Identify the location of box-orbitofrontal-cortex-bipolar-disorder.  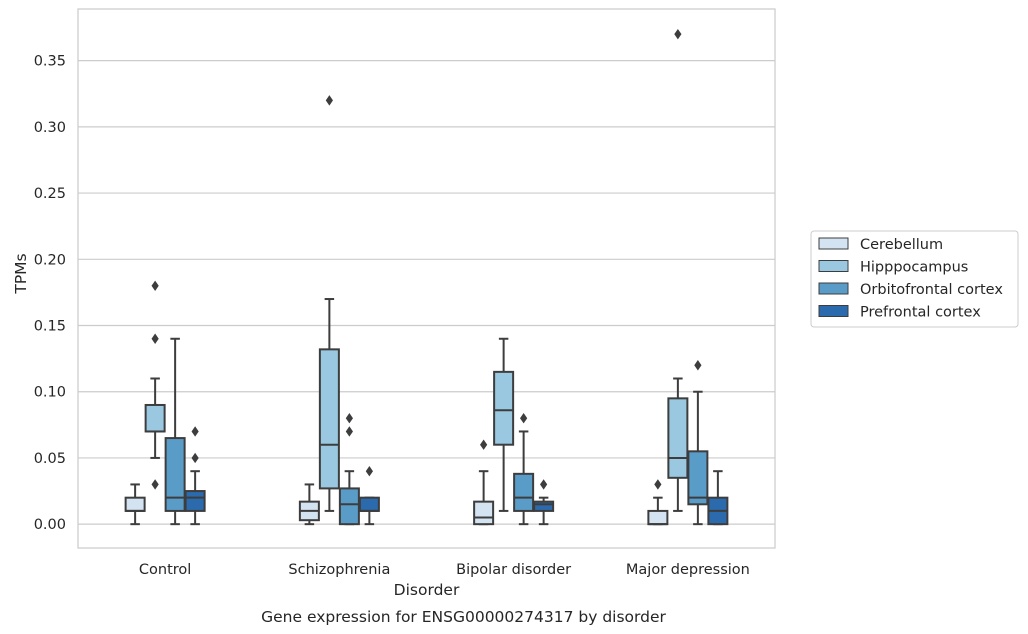
(524, 469).